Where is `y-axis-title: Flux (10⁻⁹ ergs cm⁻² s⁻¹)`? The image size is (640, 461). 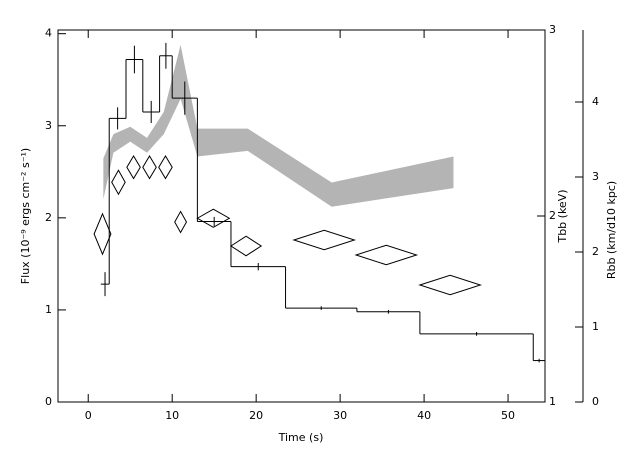 y-axis-title: Flux (10⁻⁹ ergs cm⁻² s⁻¹) is located at coordinates (25, 216).